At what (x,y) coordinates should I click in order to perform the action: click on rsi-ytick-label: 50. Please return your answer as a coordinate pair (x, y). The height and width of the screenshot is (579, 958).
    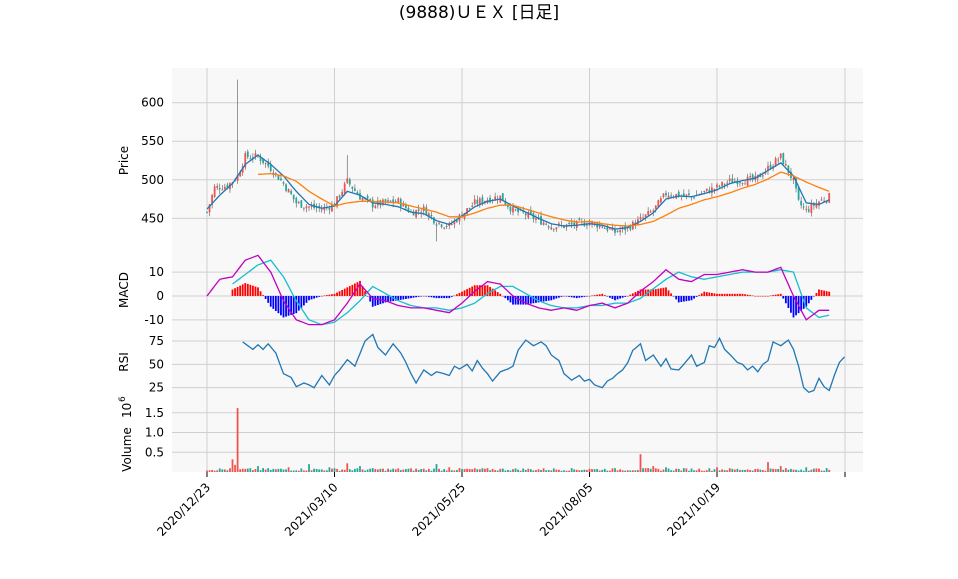
    Looking at the image, I should click on (156, 364).